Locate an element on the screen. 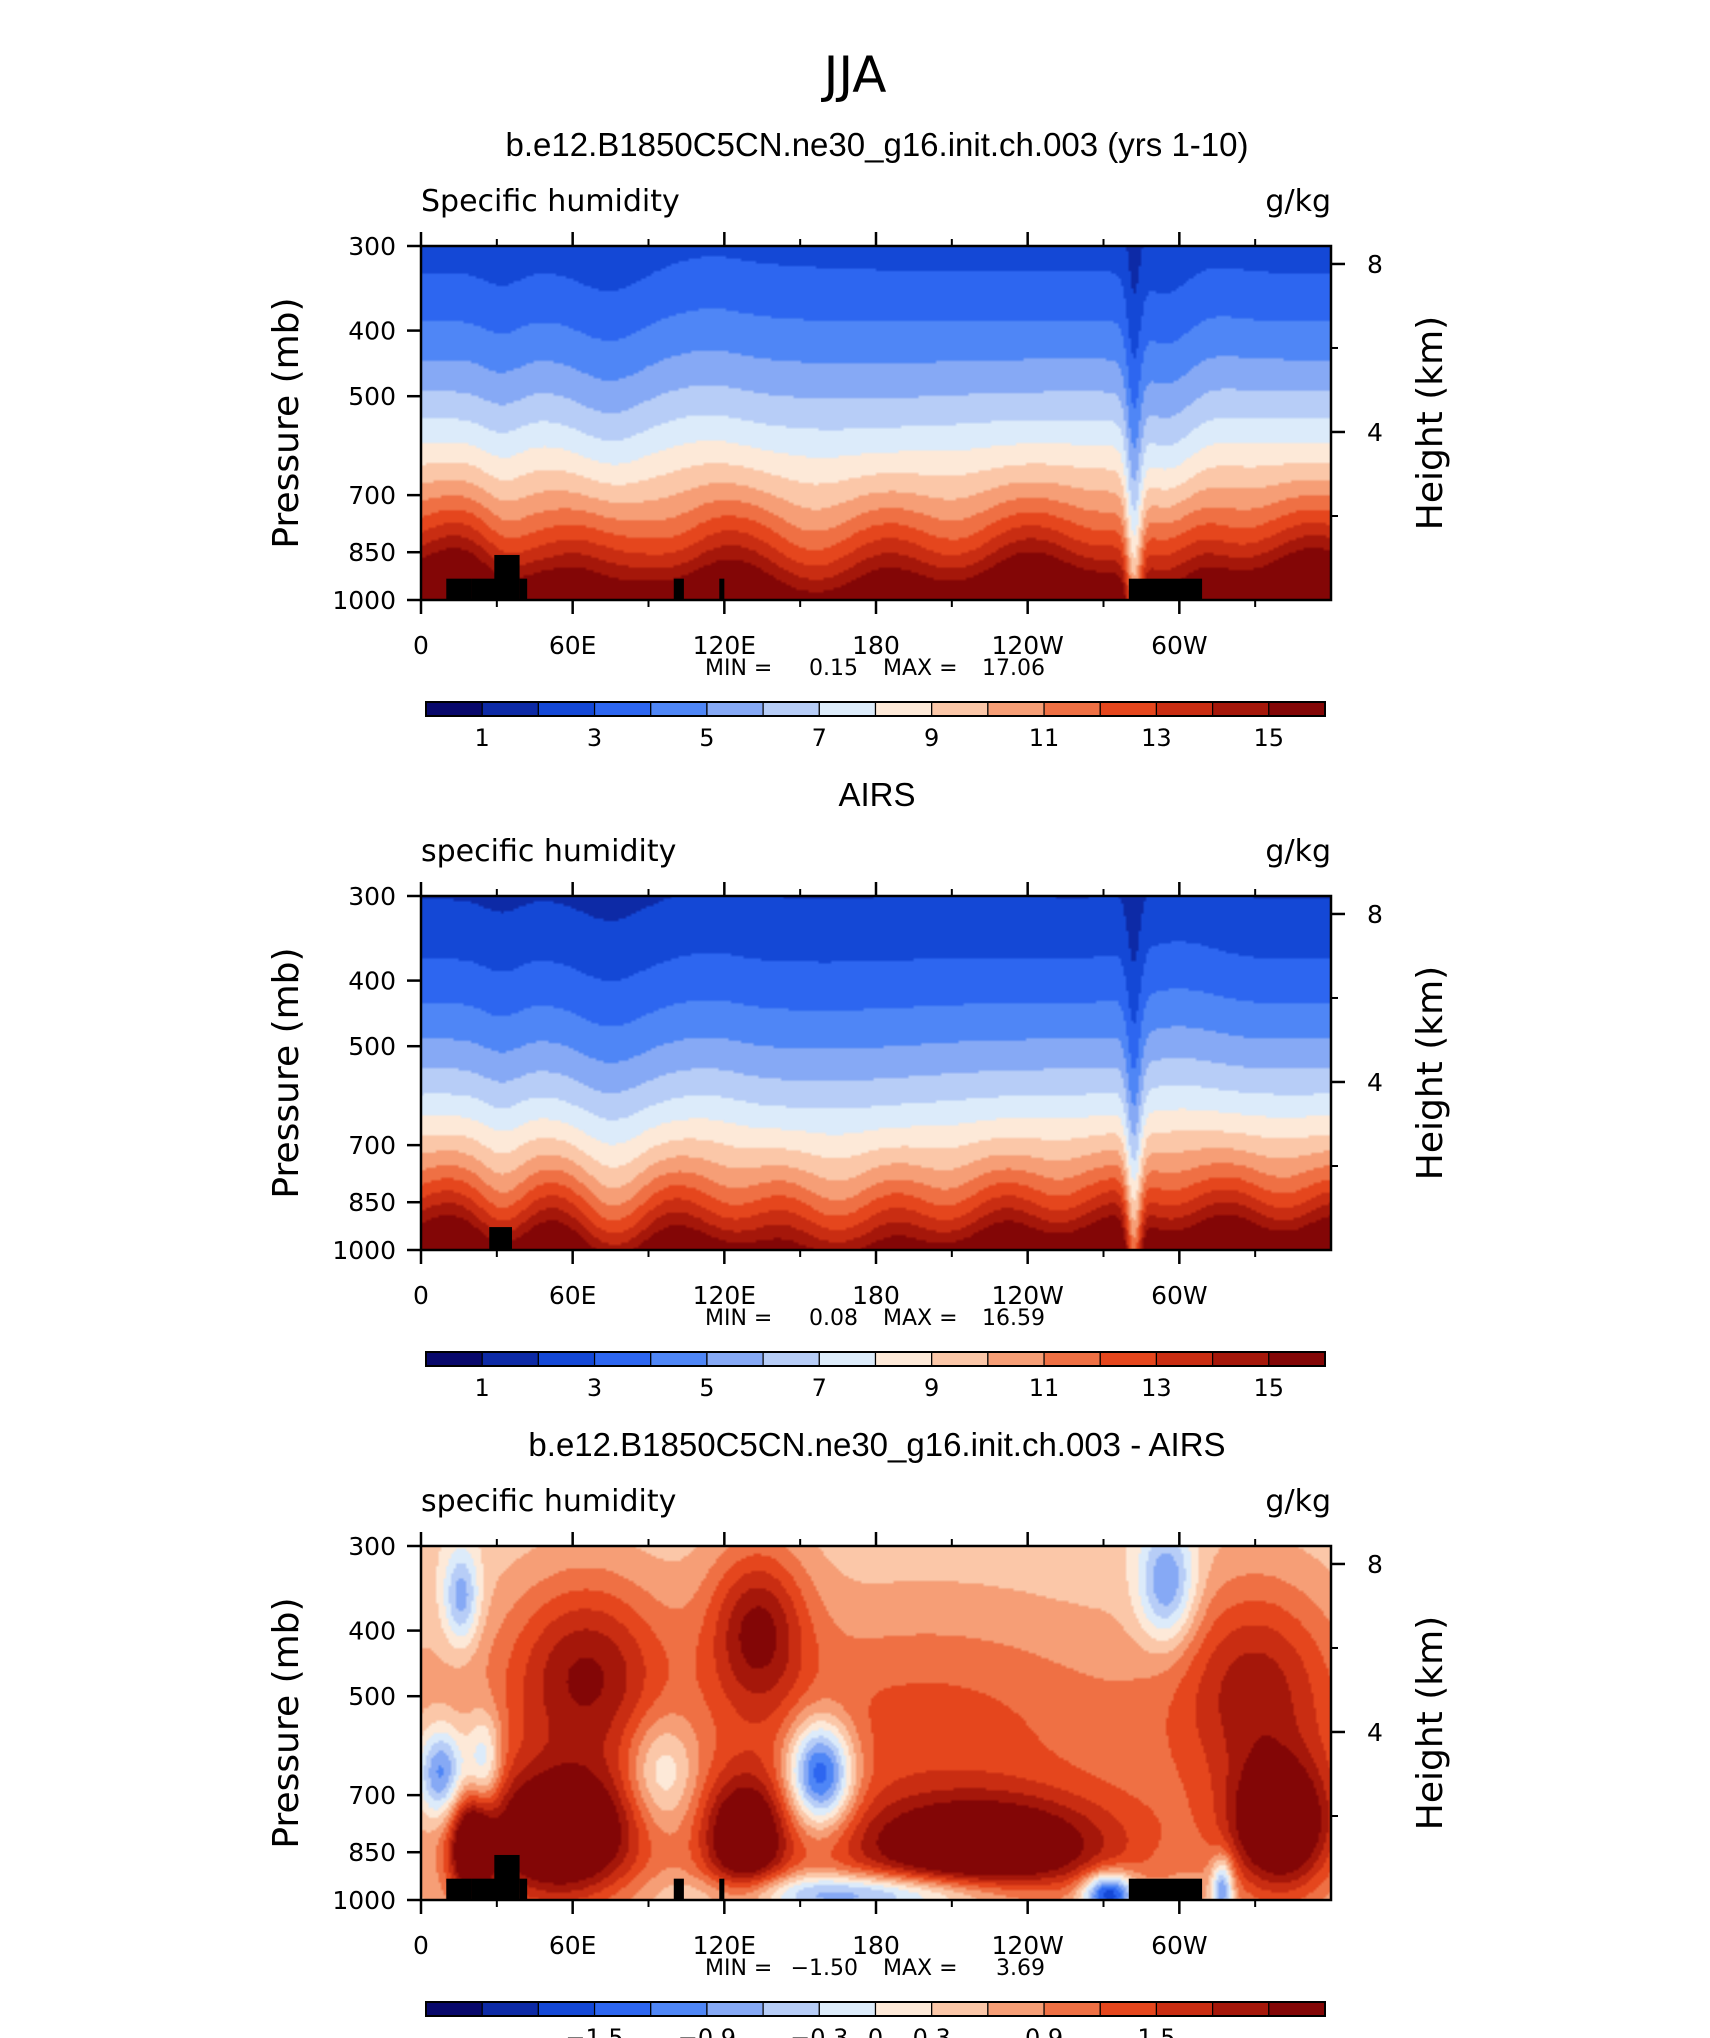 The height and width of the screenshot is (2038, 1710). x-tick-label: 180 is located at coordinates (876, 1295).